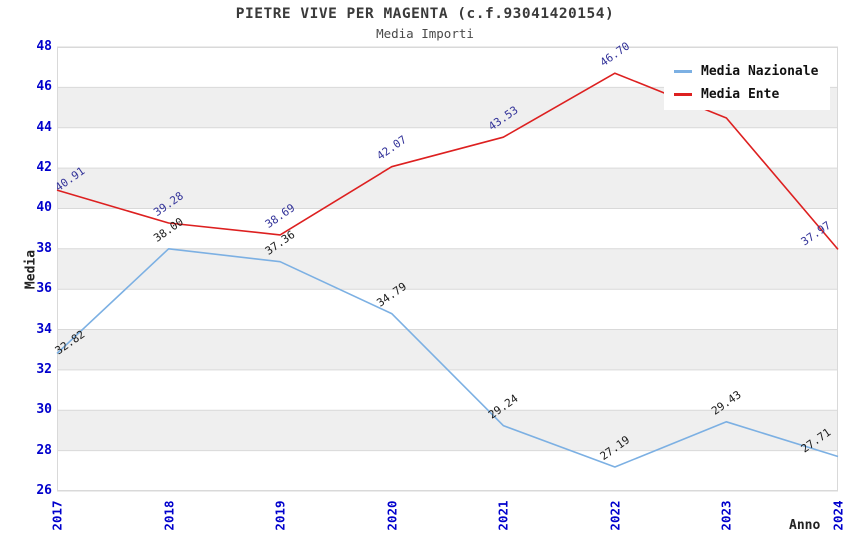  What do you see at coordinates (726, 515) in the screenshot?
I see `x-tick-label: 2023` at bounding box center [726, 515].